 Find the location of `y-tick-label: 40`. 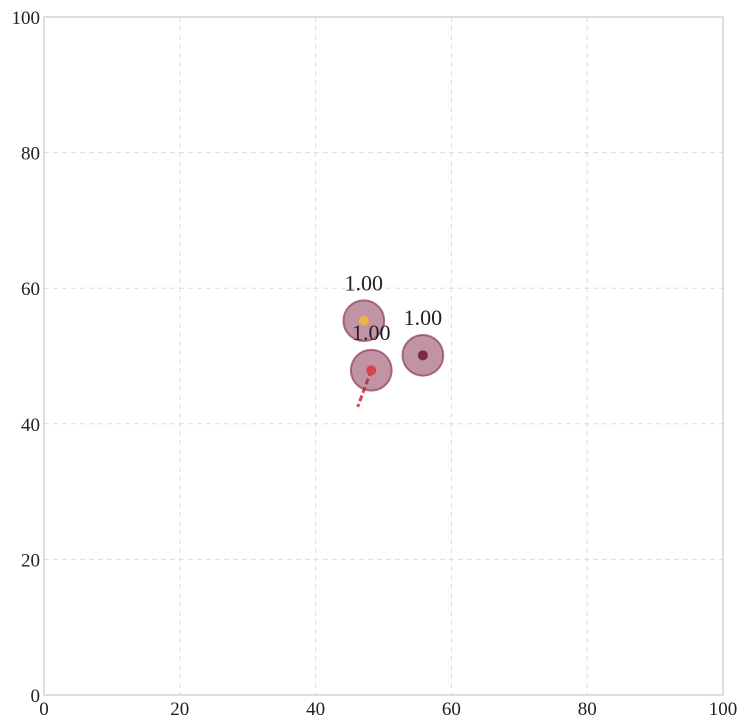

y-tick-label: 40 is located at coordinates (30, 425).